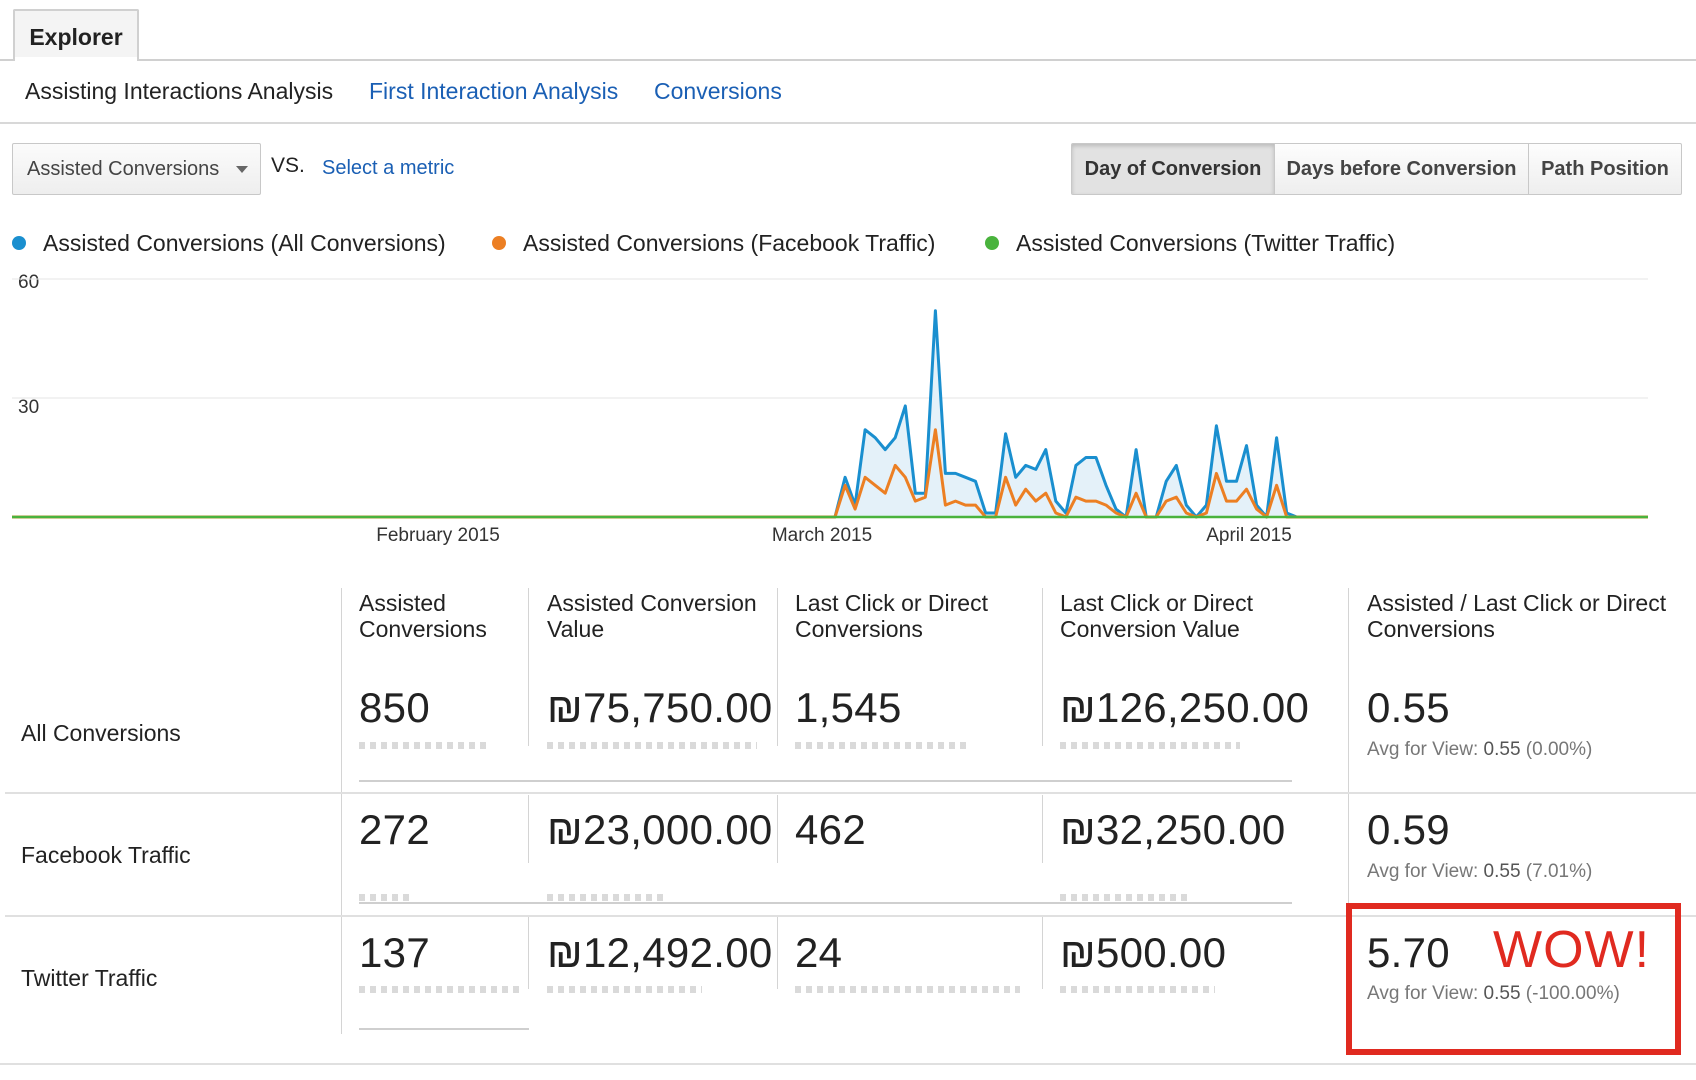 This screenshot has height=1080, width=1696. Describe the element at coordinates (1408, 829) in the screenshot. I see `cell-ratio: 0.59` at that location.